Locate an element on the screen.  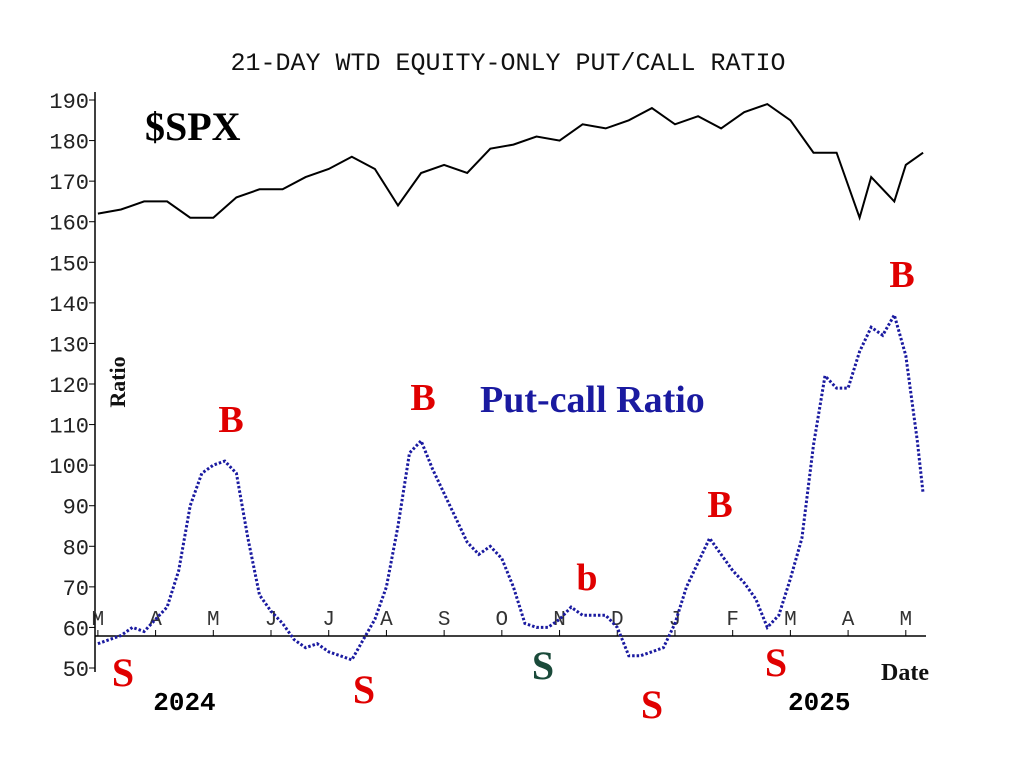
y-tick-label: 140 is located at coordinates (69, 305).